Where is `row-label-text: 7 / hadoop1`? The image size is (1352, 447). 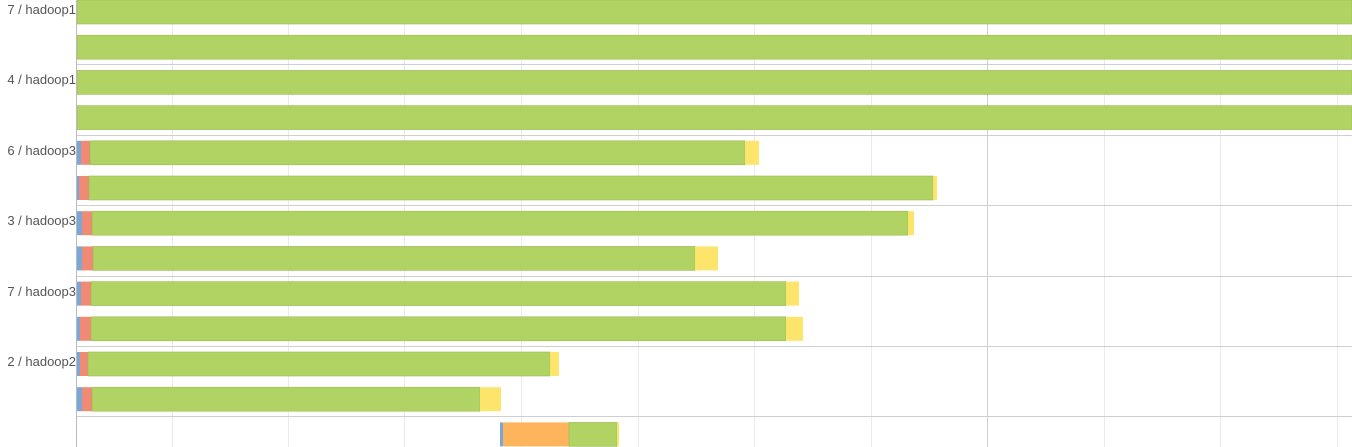
row-label-text: 7 / hadoop1 is located at coordinates (41, 9).